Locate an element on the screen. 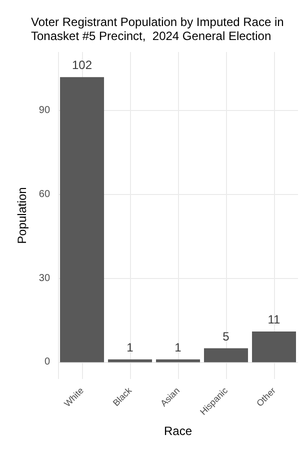 The width and height of the screenshot is (300, 450). data-label: 102 is located at coordinates (82, 65).